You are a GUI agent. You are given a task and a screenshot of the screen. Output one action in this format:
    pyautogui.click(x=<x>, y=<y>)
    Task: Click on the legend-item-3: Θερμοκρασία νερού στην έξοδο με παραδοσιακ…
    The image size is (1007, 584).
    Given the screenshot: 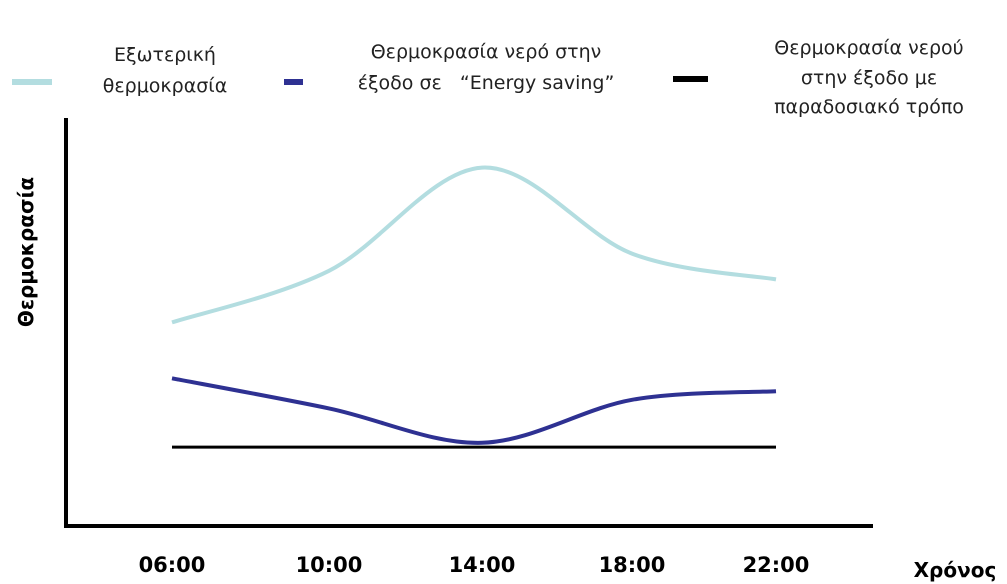 What is the action you would take?
    pyautogui.click(x=818, y=77)
    